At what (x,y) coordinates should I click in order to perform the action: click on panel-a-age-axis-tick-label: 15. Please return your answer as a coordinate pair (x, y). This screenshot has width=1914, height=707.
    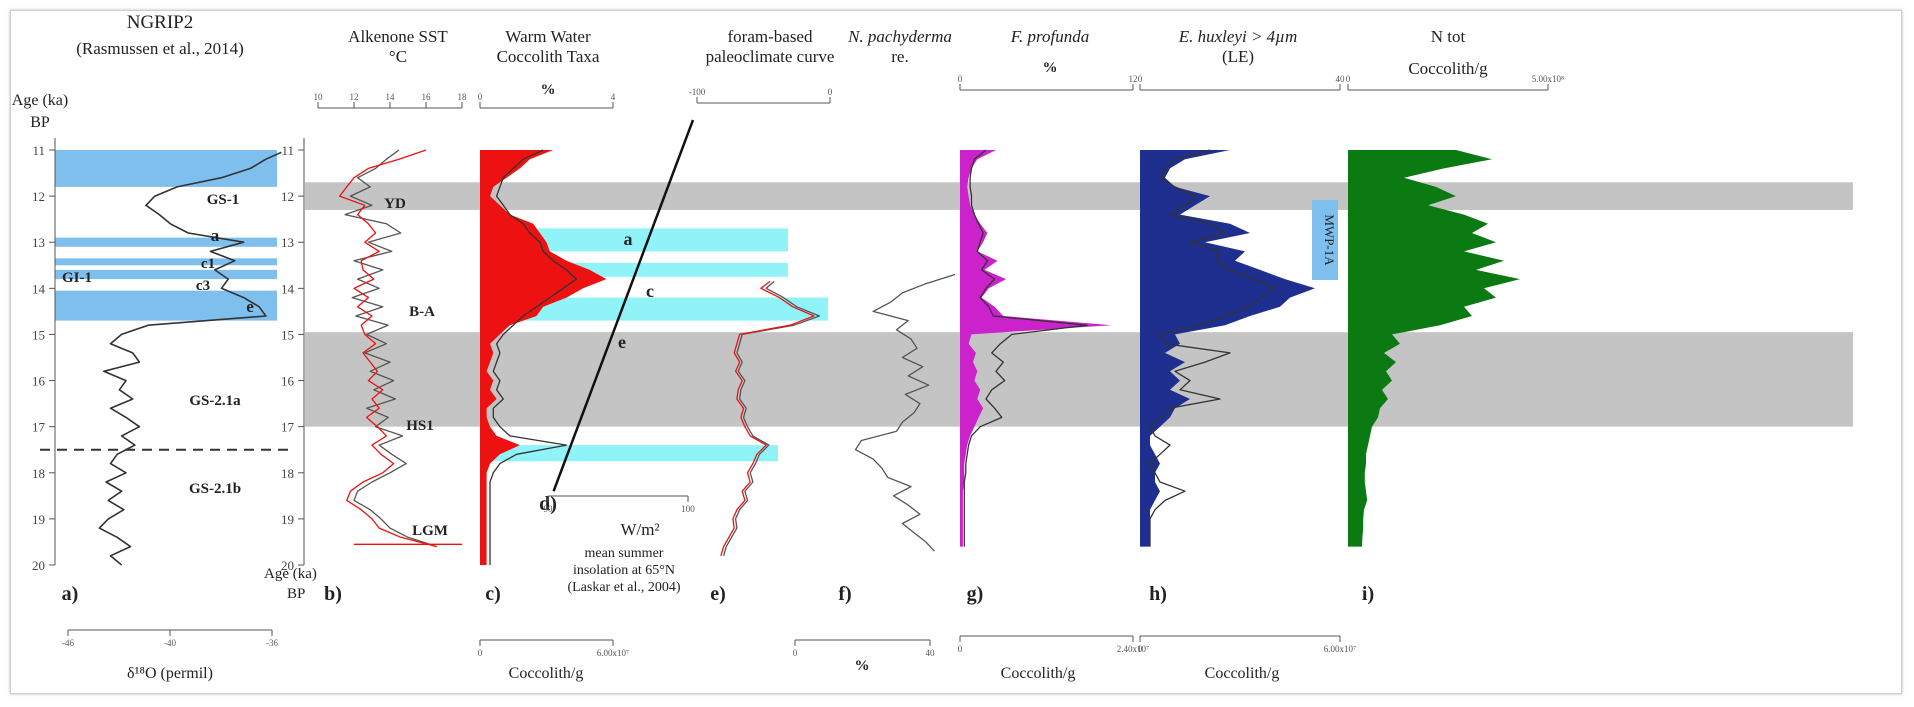
    Looking at the image, I should click on (38, 334).